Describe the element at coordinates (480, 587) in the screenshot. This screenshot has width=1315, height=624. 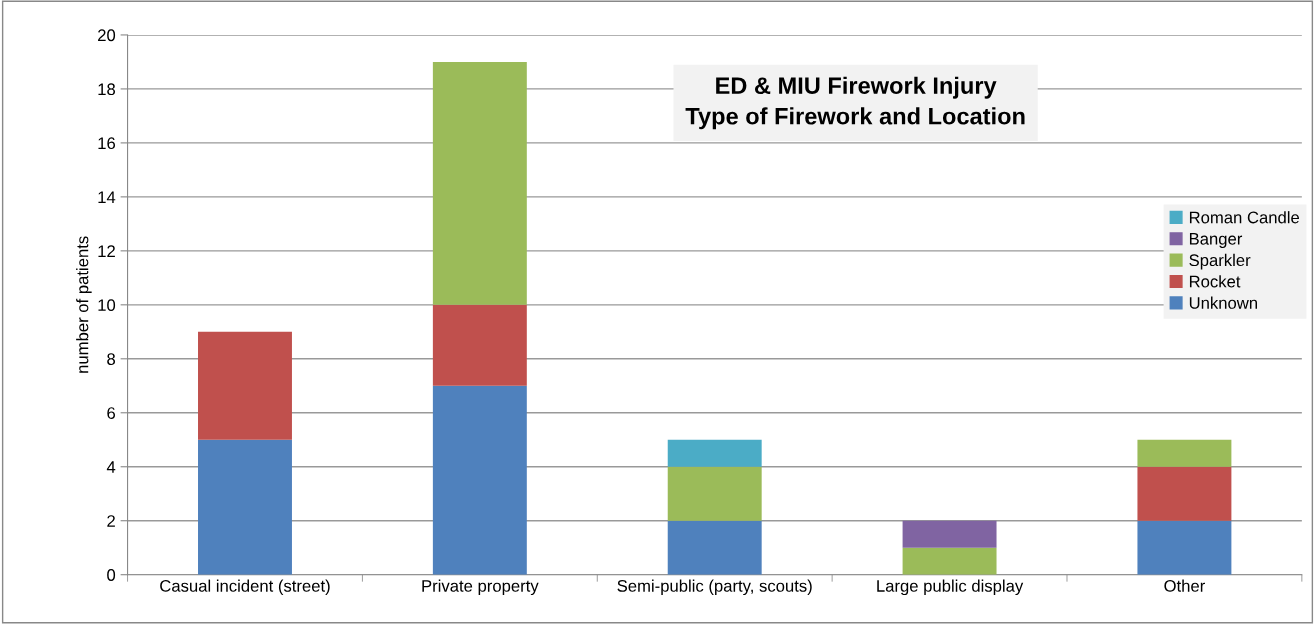
I see `x-tick-label: Private property` at that location.